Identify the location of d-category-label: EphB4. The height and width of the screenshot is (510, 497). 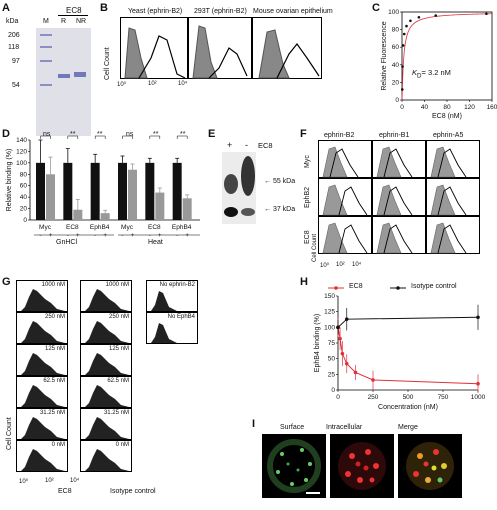
(182, 227).